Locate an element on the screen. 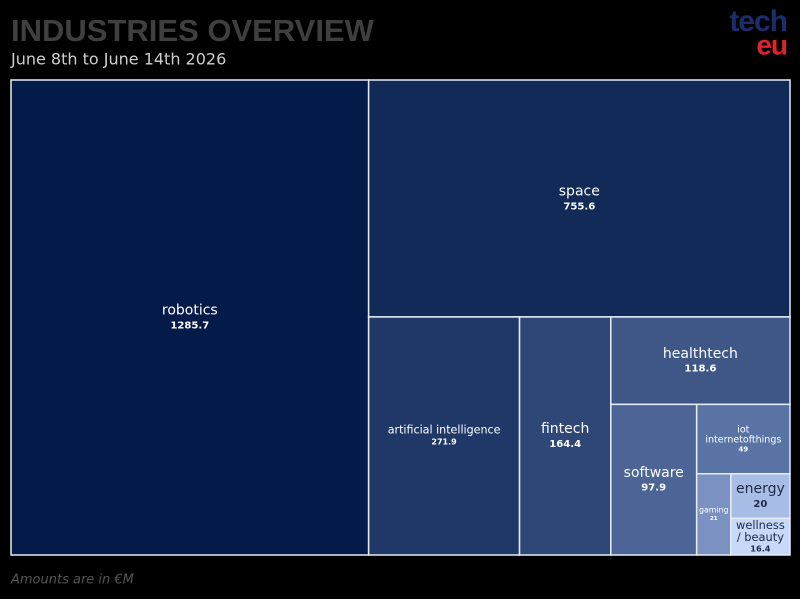  tile-value: 16.4 is located at coordinates (760, 549).